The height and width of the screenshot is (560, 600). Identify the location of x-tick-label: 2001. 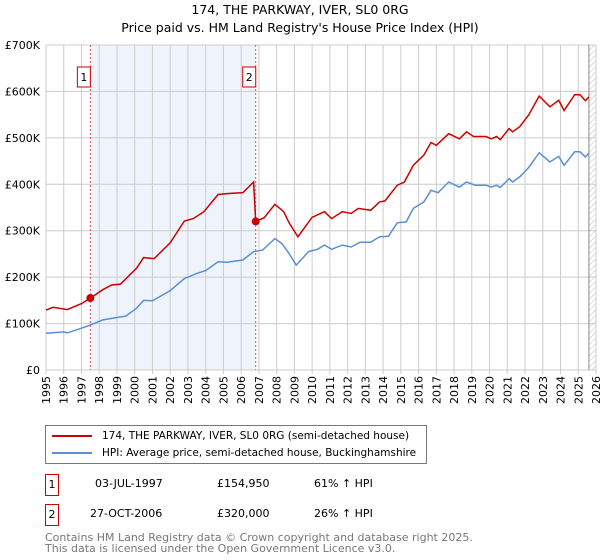
(152, 390).